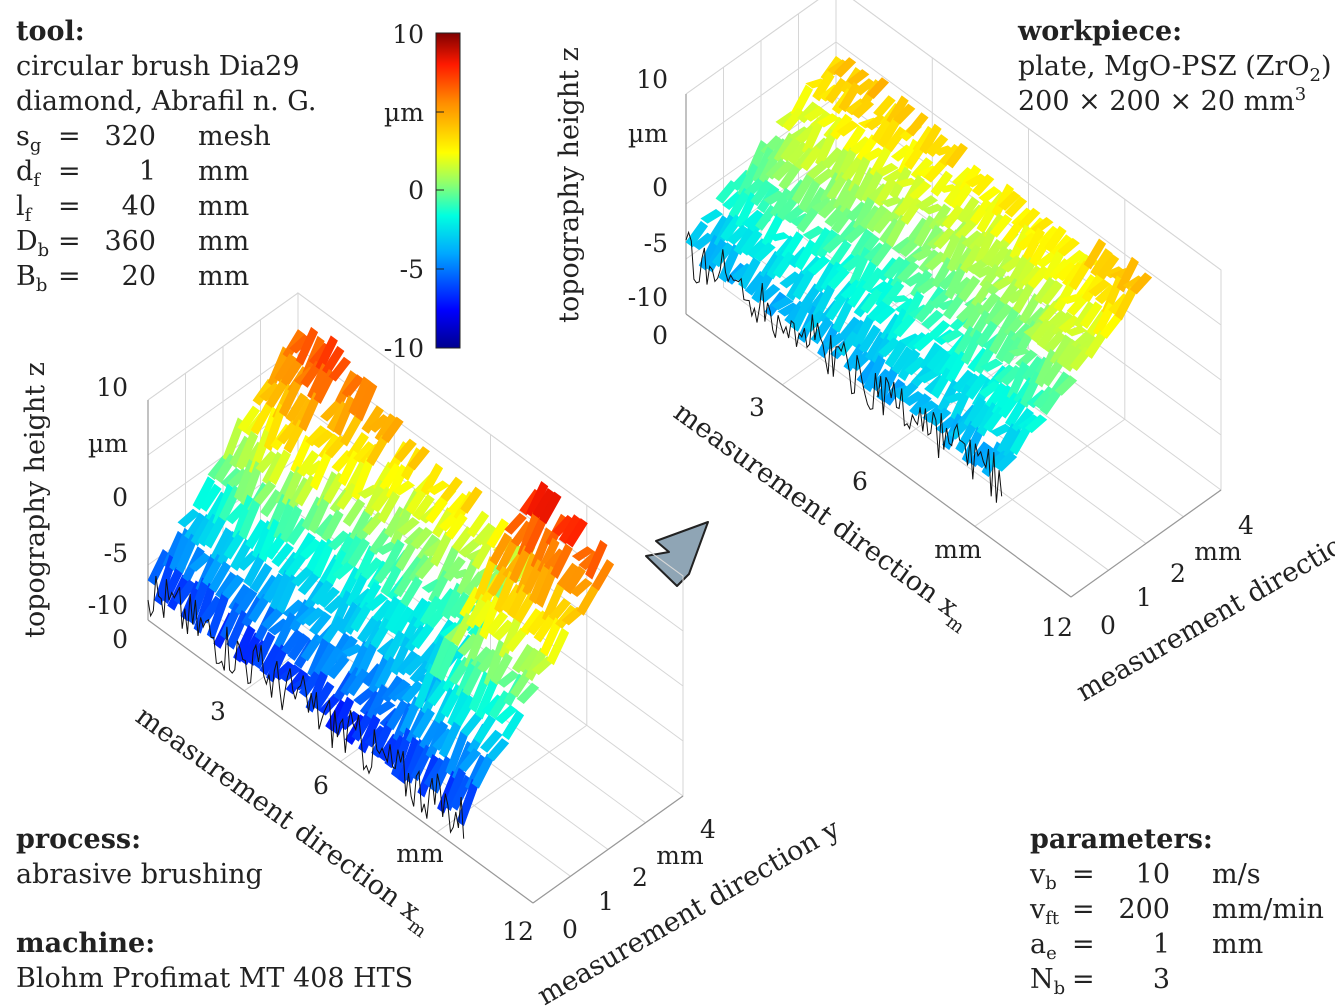 Image resolution: width=1335 pixels, height=1008 pixels. What do you see at coordinates (1236, 874) in the screenshot?
I see `param-unit: m/s` at bounding box center [1236, 874].